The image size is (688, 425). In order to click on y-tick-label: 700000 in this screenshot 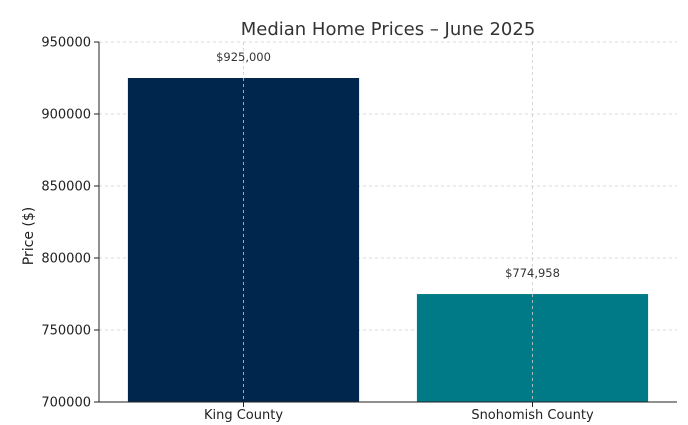, I will do `click(66, 403)`.